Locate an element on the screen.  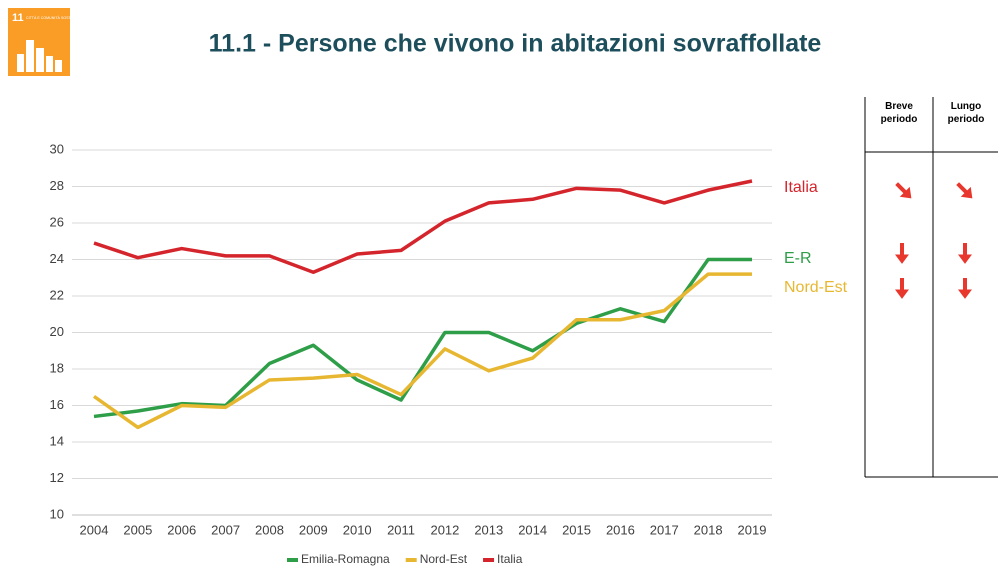
table-header: Lungo periodo is located at coordinates (966, 113).